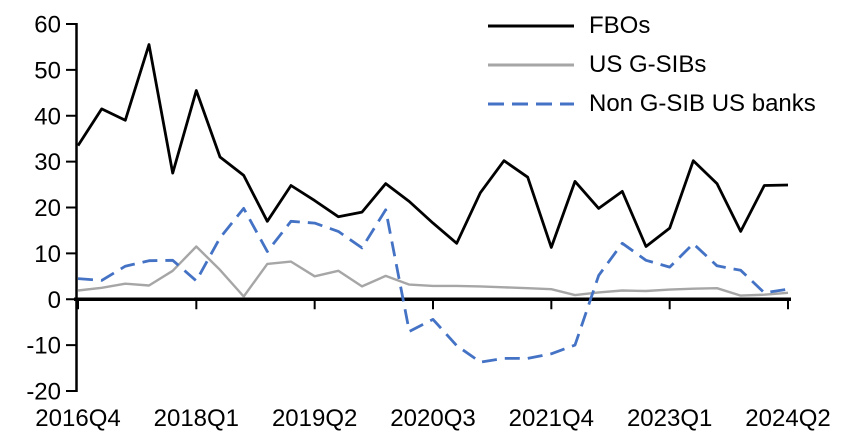 The image size is (852, 442). What do you see at coordinates (531, 64) in the screenshot?
I see `us-gsibs-line-sample-icon` at bounding box center [531, 64].